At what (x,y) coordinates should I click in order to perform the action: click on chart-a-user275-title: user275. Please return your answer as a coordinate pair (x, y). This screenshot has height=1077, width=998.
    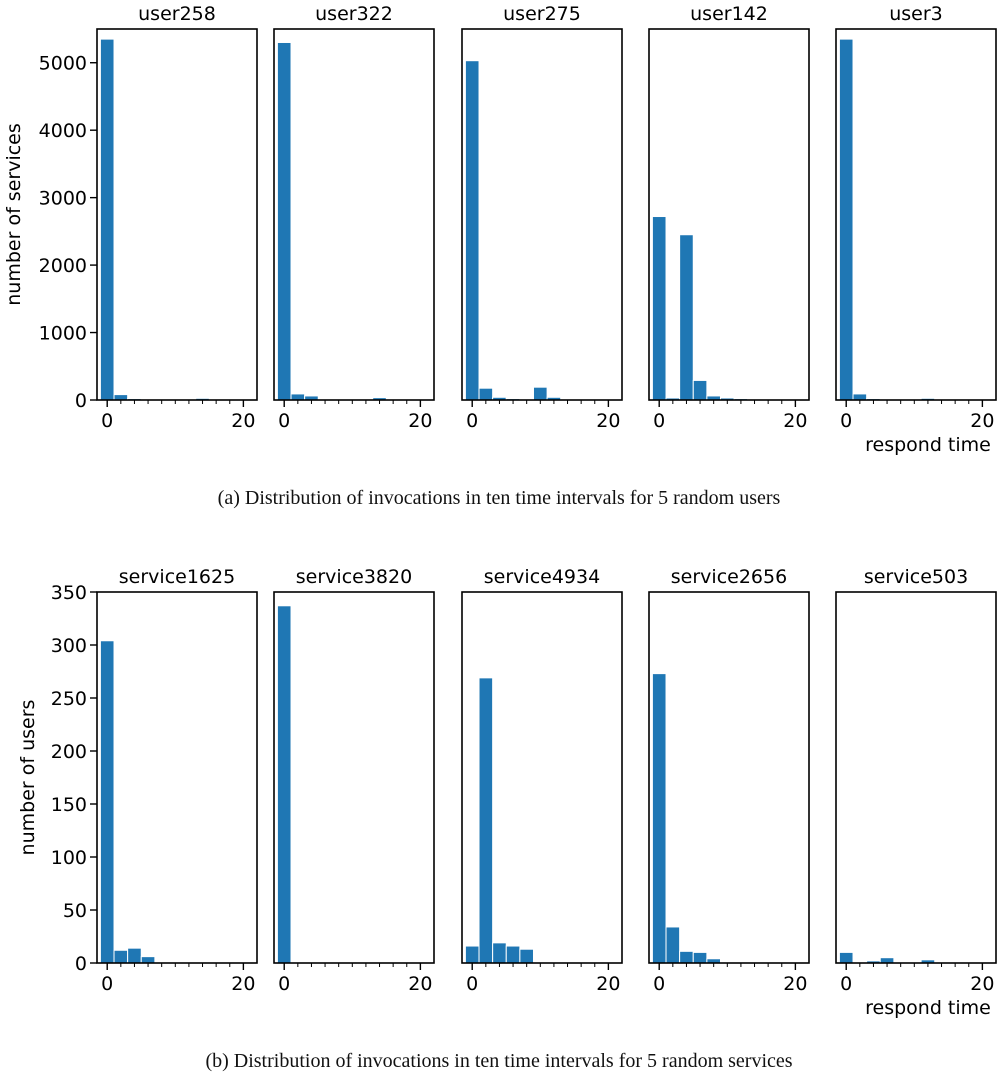
    Looking at the image, I should click on (542, 14).